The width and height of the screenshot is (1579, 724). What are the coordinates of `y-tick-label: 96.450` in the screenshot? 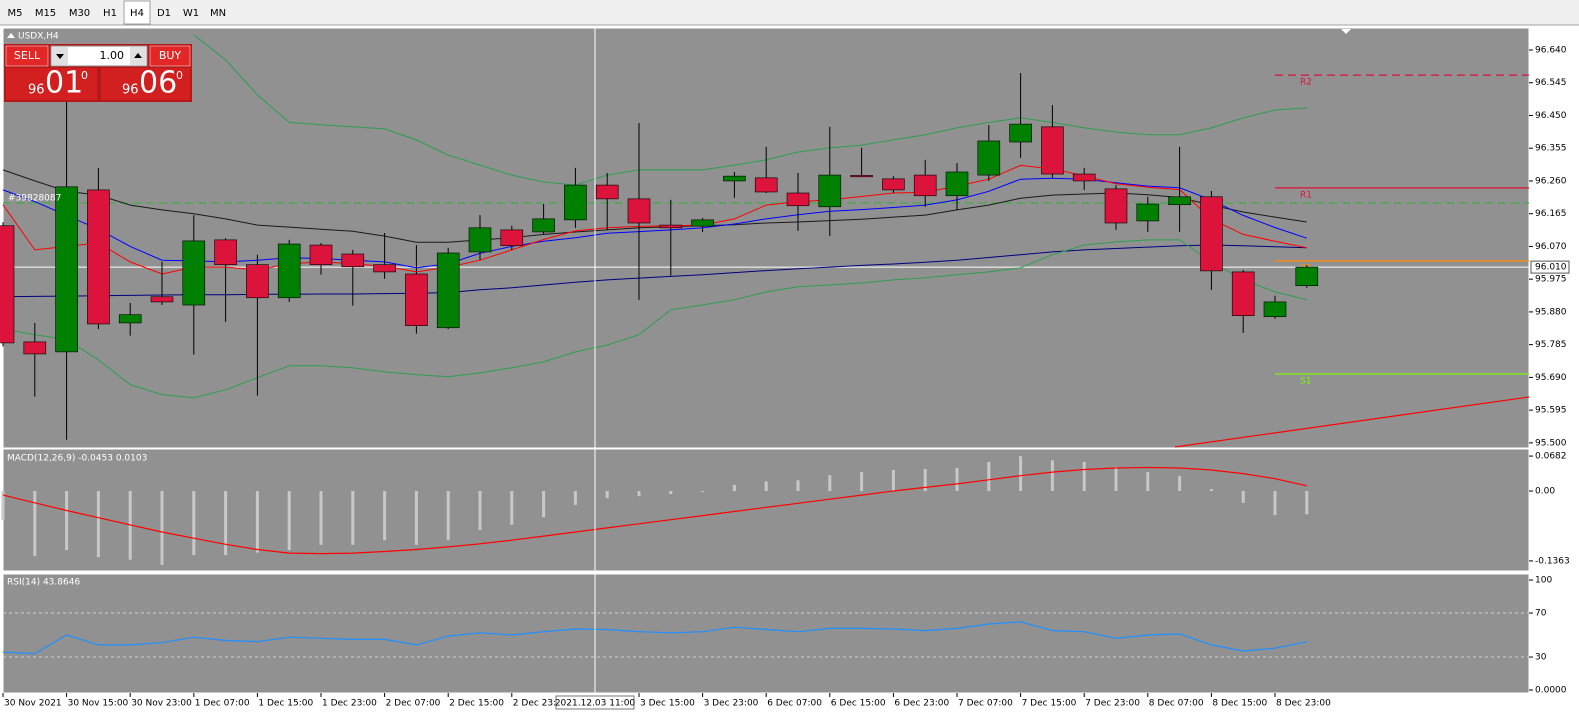 It's located at (1551, 116).